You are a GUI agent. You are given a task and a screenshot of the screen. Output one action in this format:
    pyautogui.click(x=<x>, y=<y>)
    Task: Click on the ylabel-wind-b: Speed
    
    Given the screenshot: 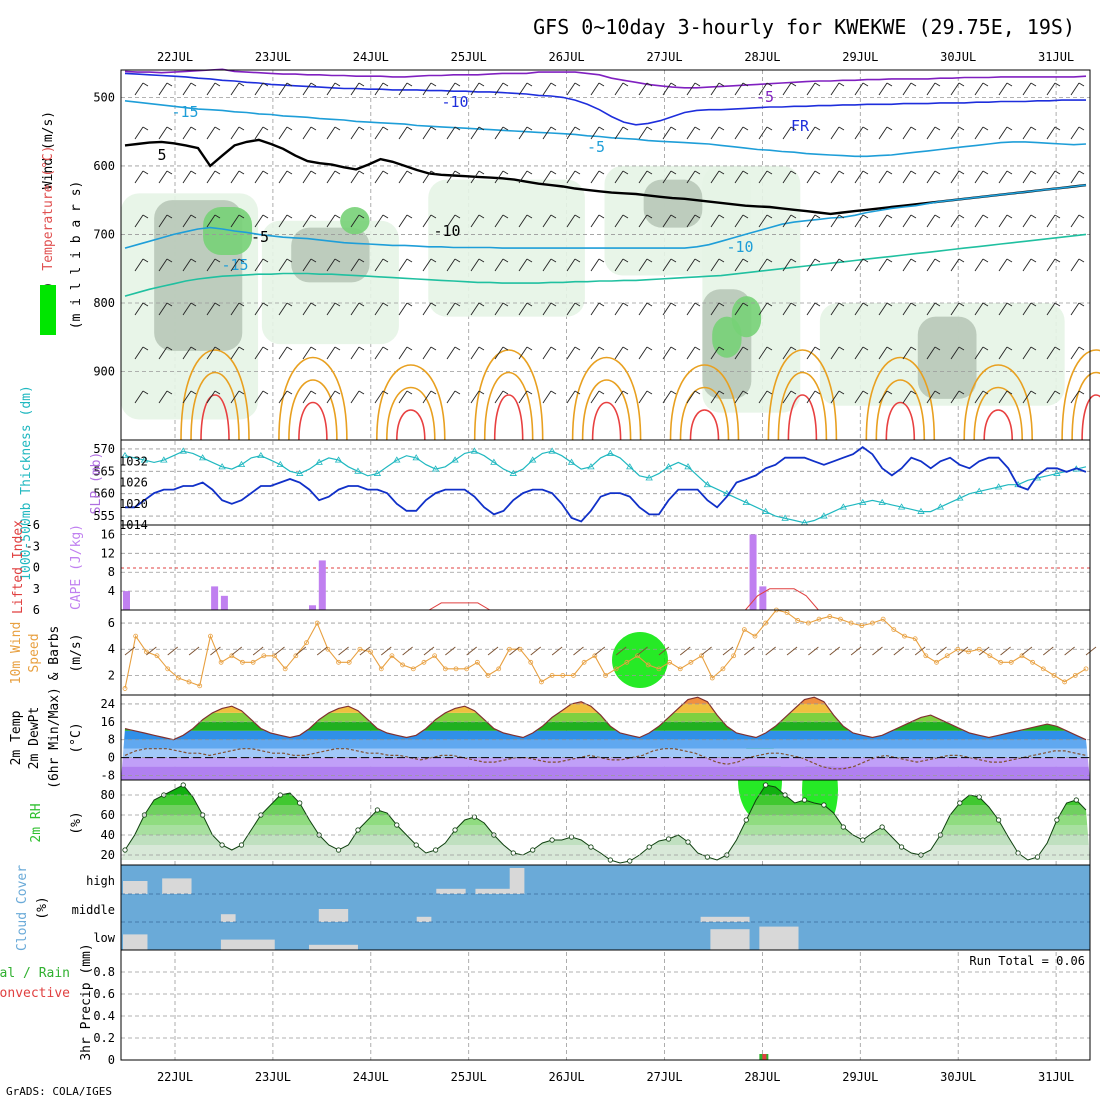 What is the action you would take?
    pyautogui.click(x=34, y=652)
    